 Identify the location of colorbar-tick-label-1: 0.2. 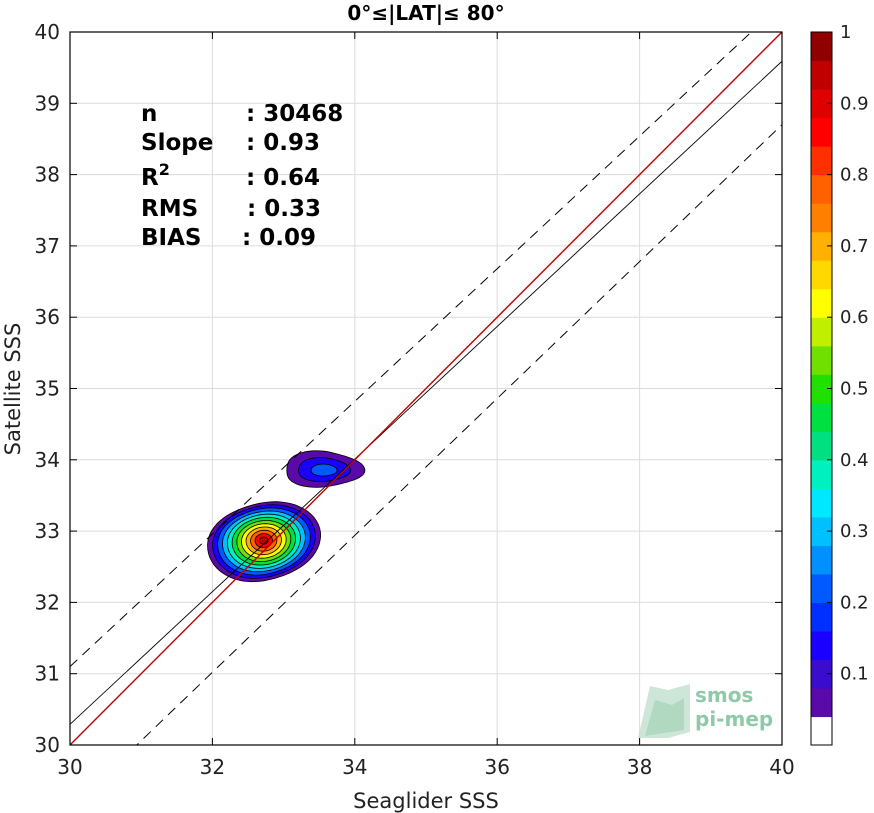
(854, 602).